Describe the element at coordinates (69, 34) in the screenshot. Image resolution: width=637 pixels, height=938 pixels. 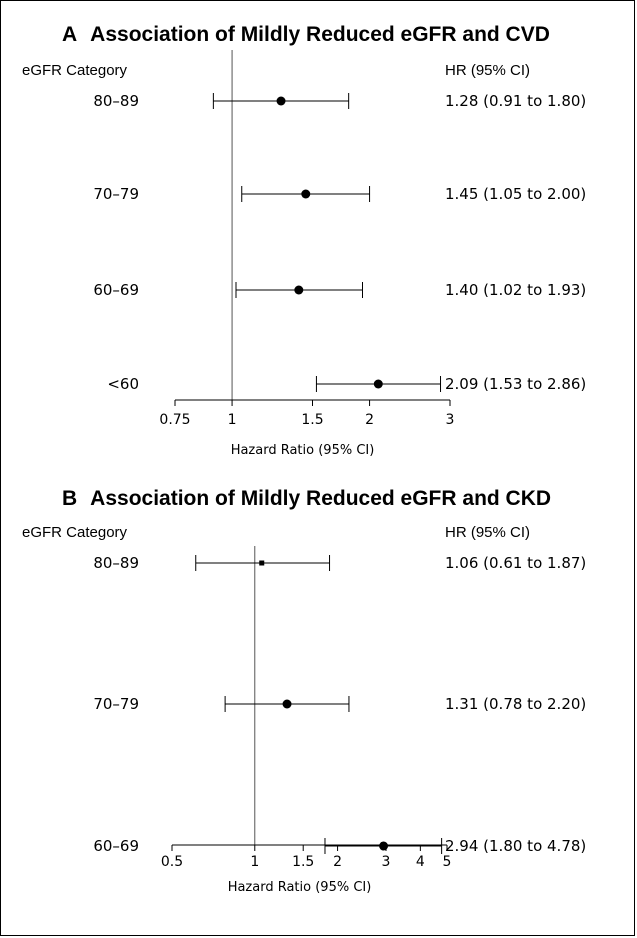
I see `panel-letter: A` at that location.